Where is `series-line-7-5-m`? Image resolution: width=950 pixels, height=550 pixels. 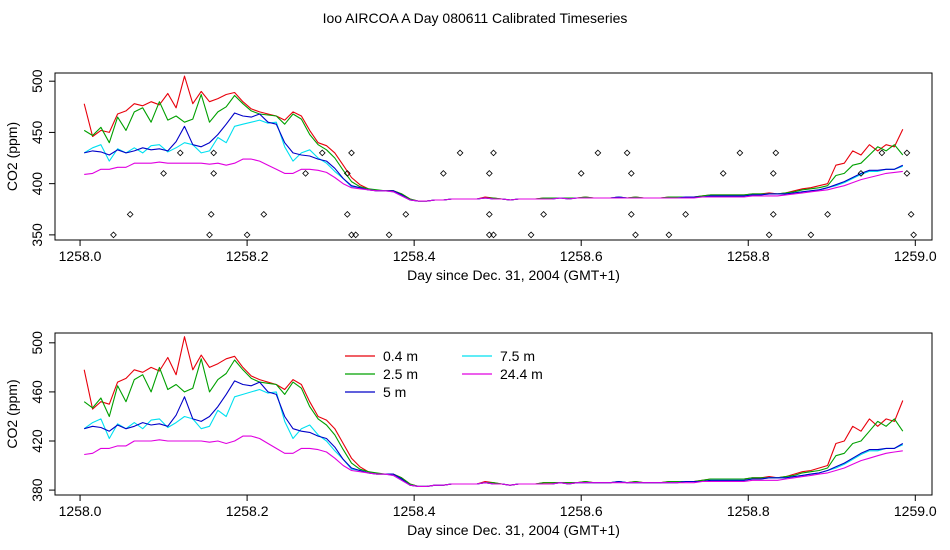
series-line-7-5-m is located at coordinates (493, 160).